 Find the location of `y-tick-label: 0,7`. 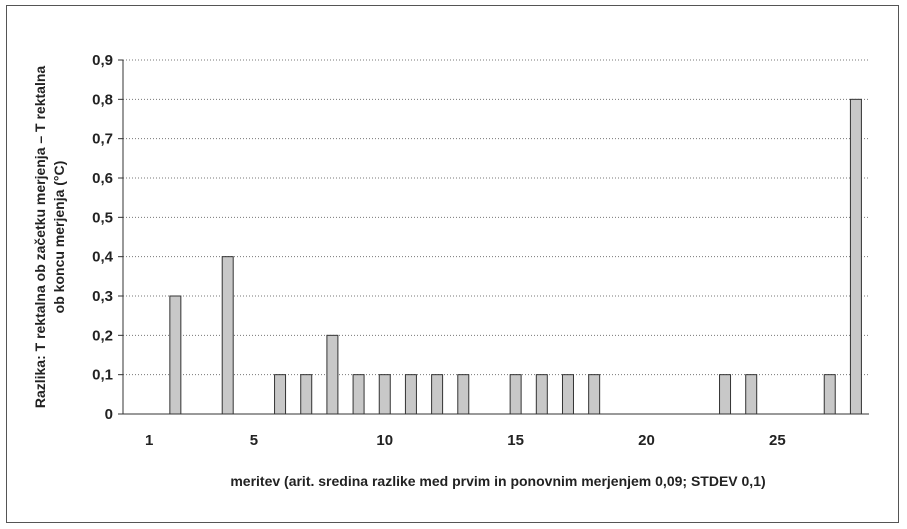

y-tick-label: 0,7 is located at coordinates (102, 139).